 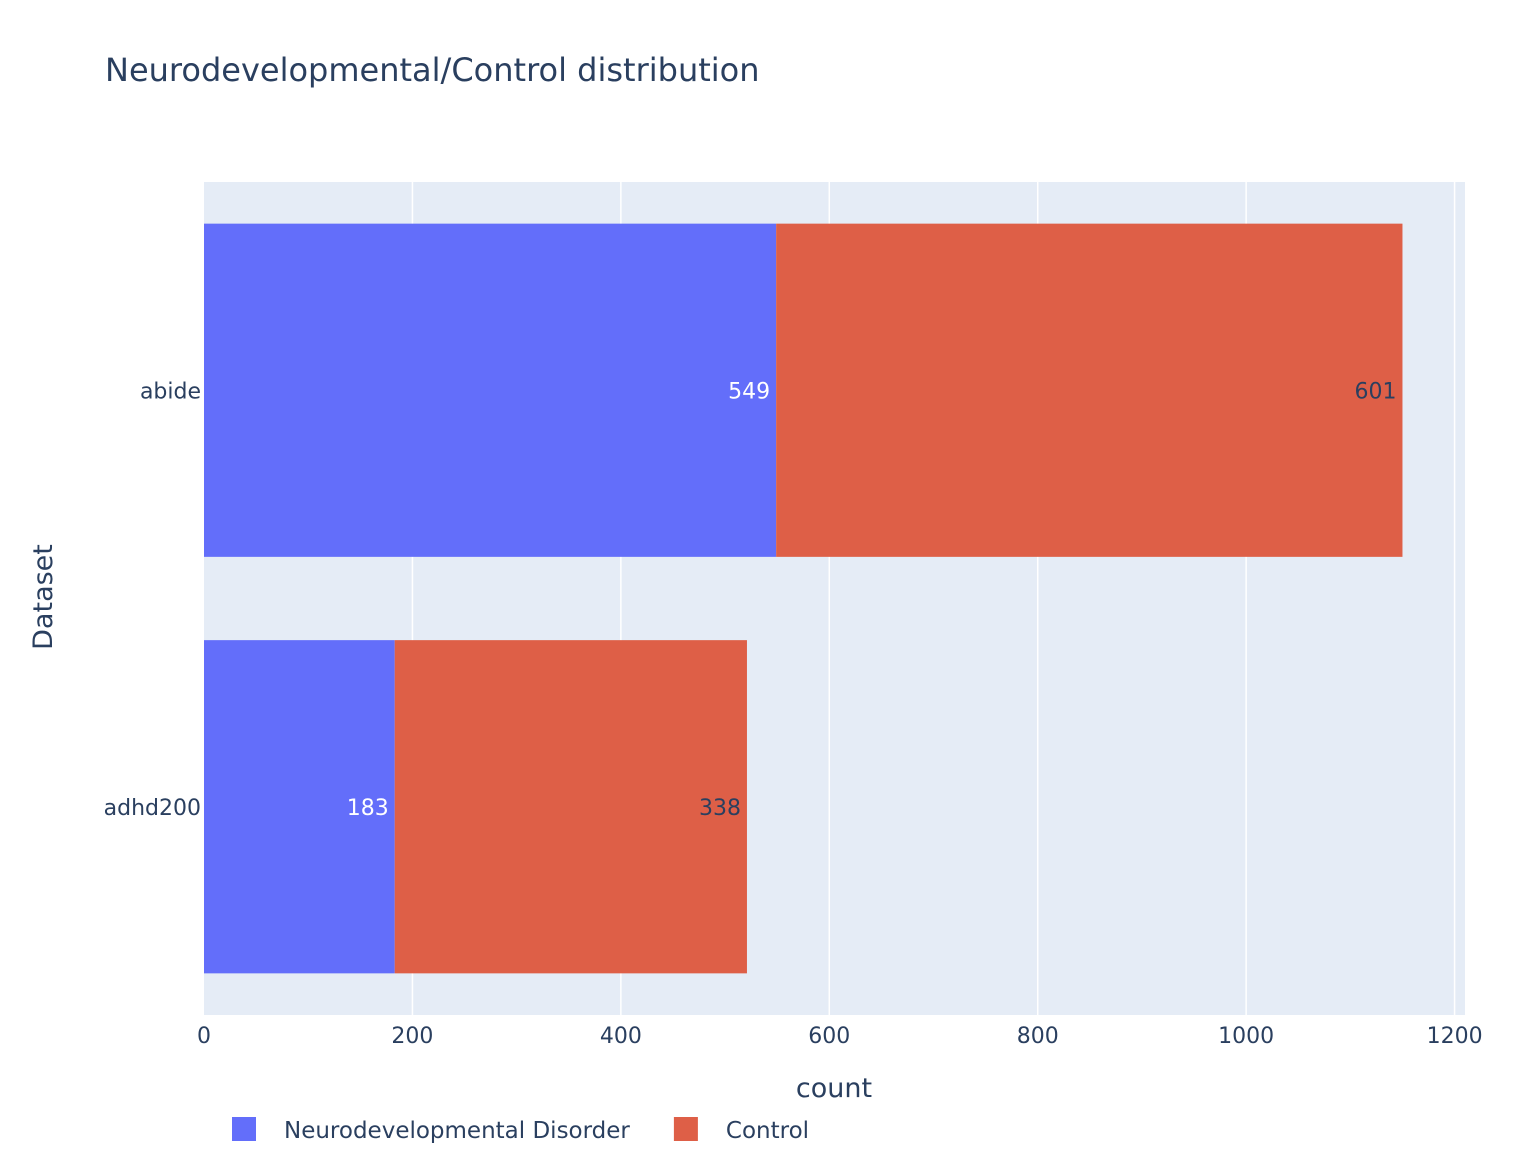 What do you see at coordinates (368, 808) in the screenshot?
I see `bar-label-adhd200-neurodevelopmental-disorder: 183` at bounding box center [368, 808].